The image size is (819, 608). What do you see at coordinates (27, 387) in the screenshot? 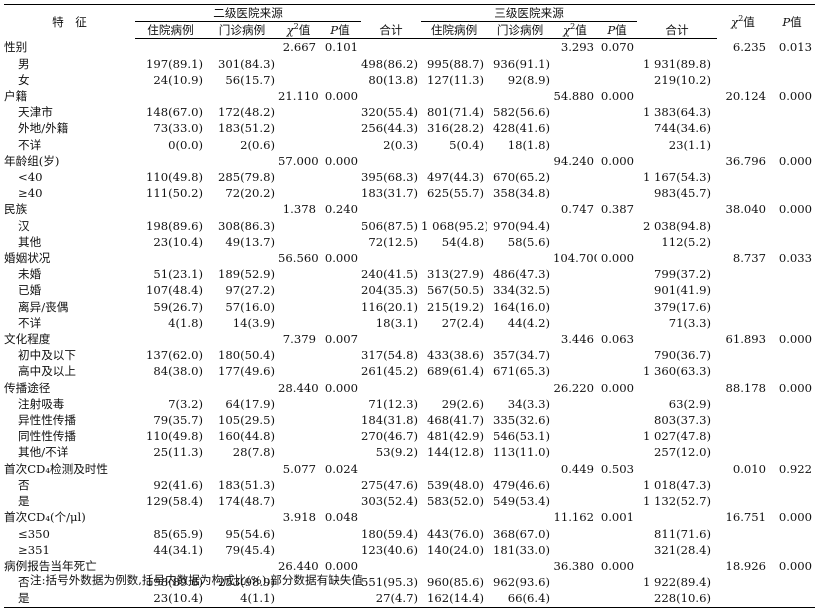
I see `row-label: 传播途径` at bounding box center [27, 387].